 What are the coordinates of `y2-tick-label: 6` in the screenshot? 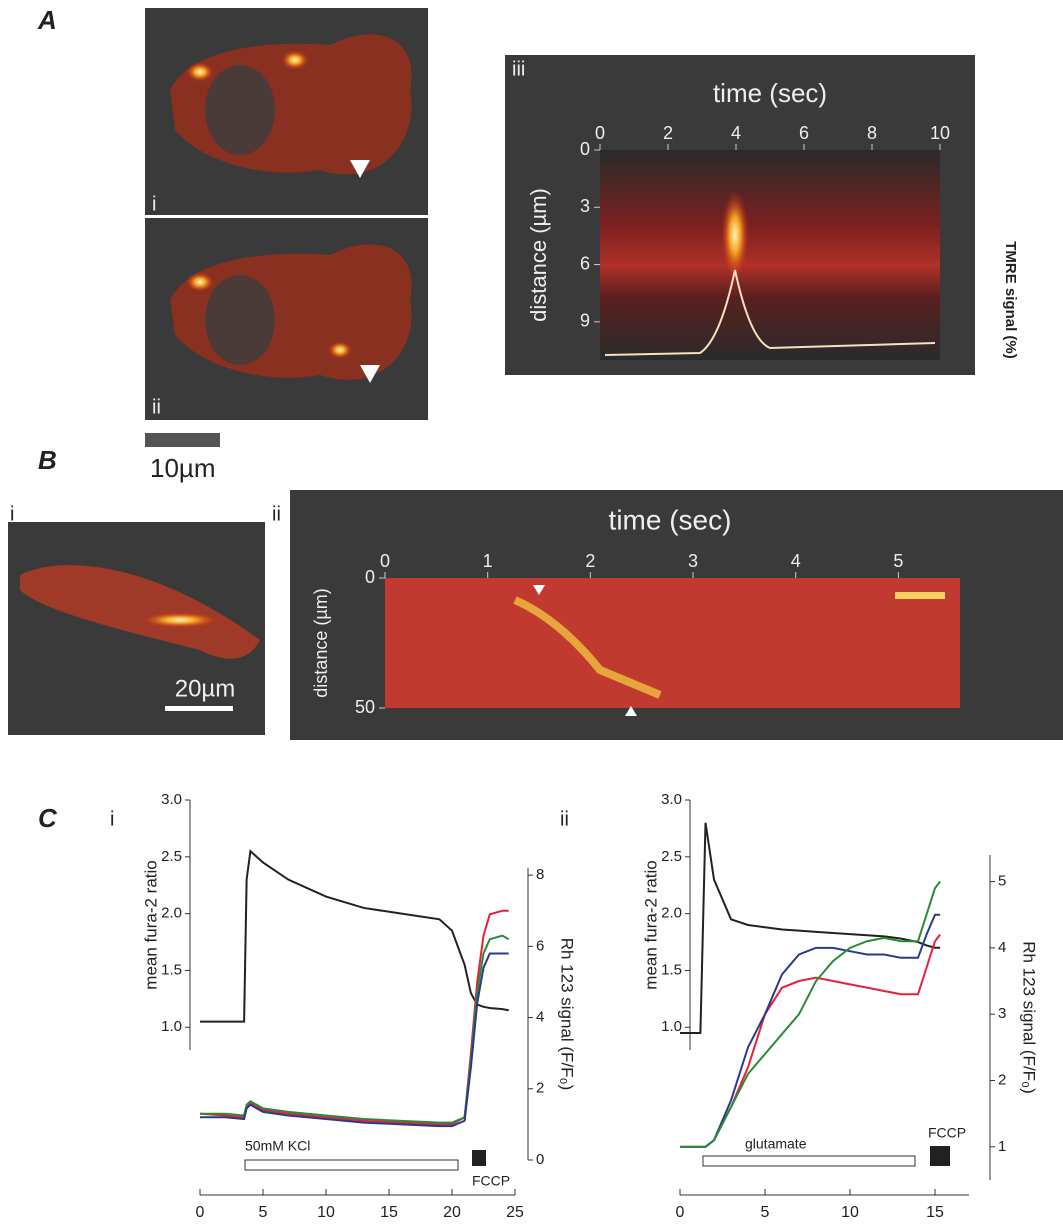 It's located at (540, 945).